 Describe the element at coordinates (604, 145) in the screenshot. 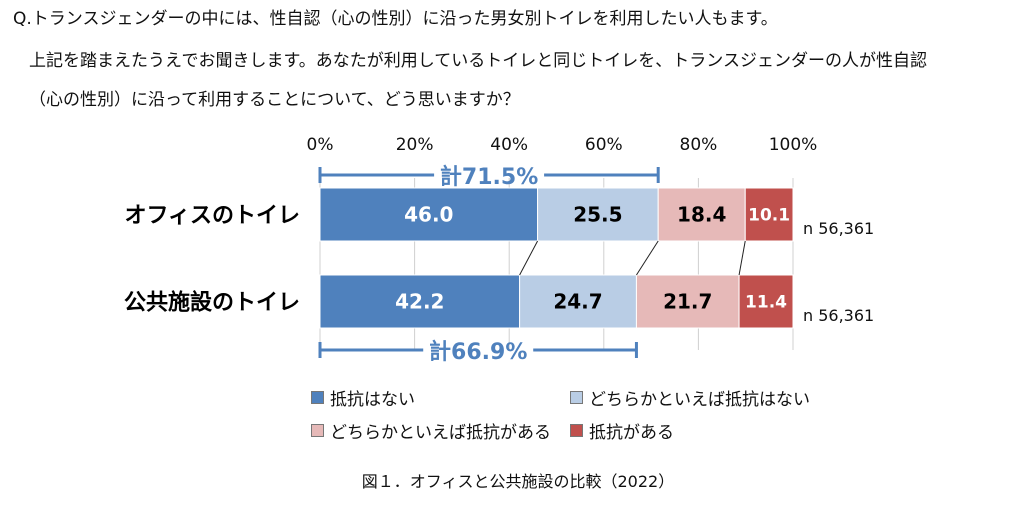

I see `x-tick-label: 60%` at that location.